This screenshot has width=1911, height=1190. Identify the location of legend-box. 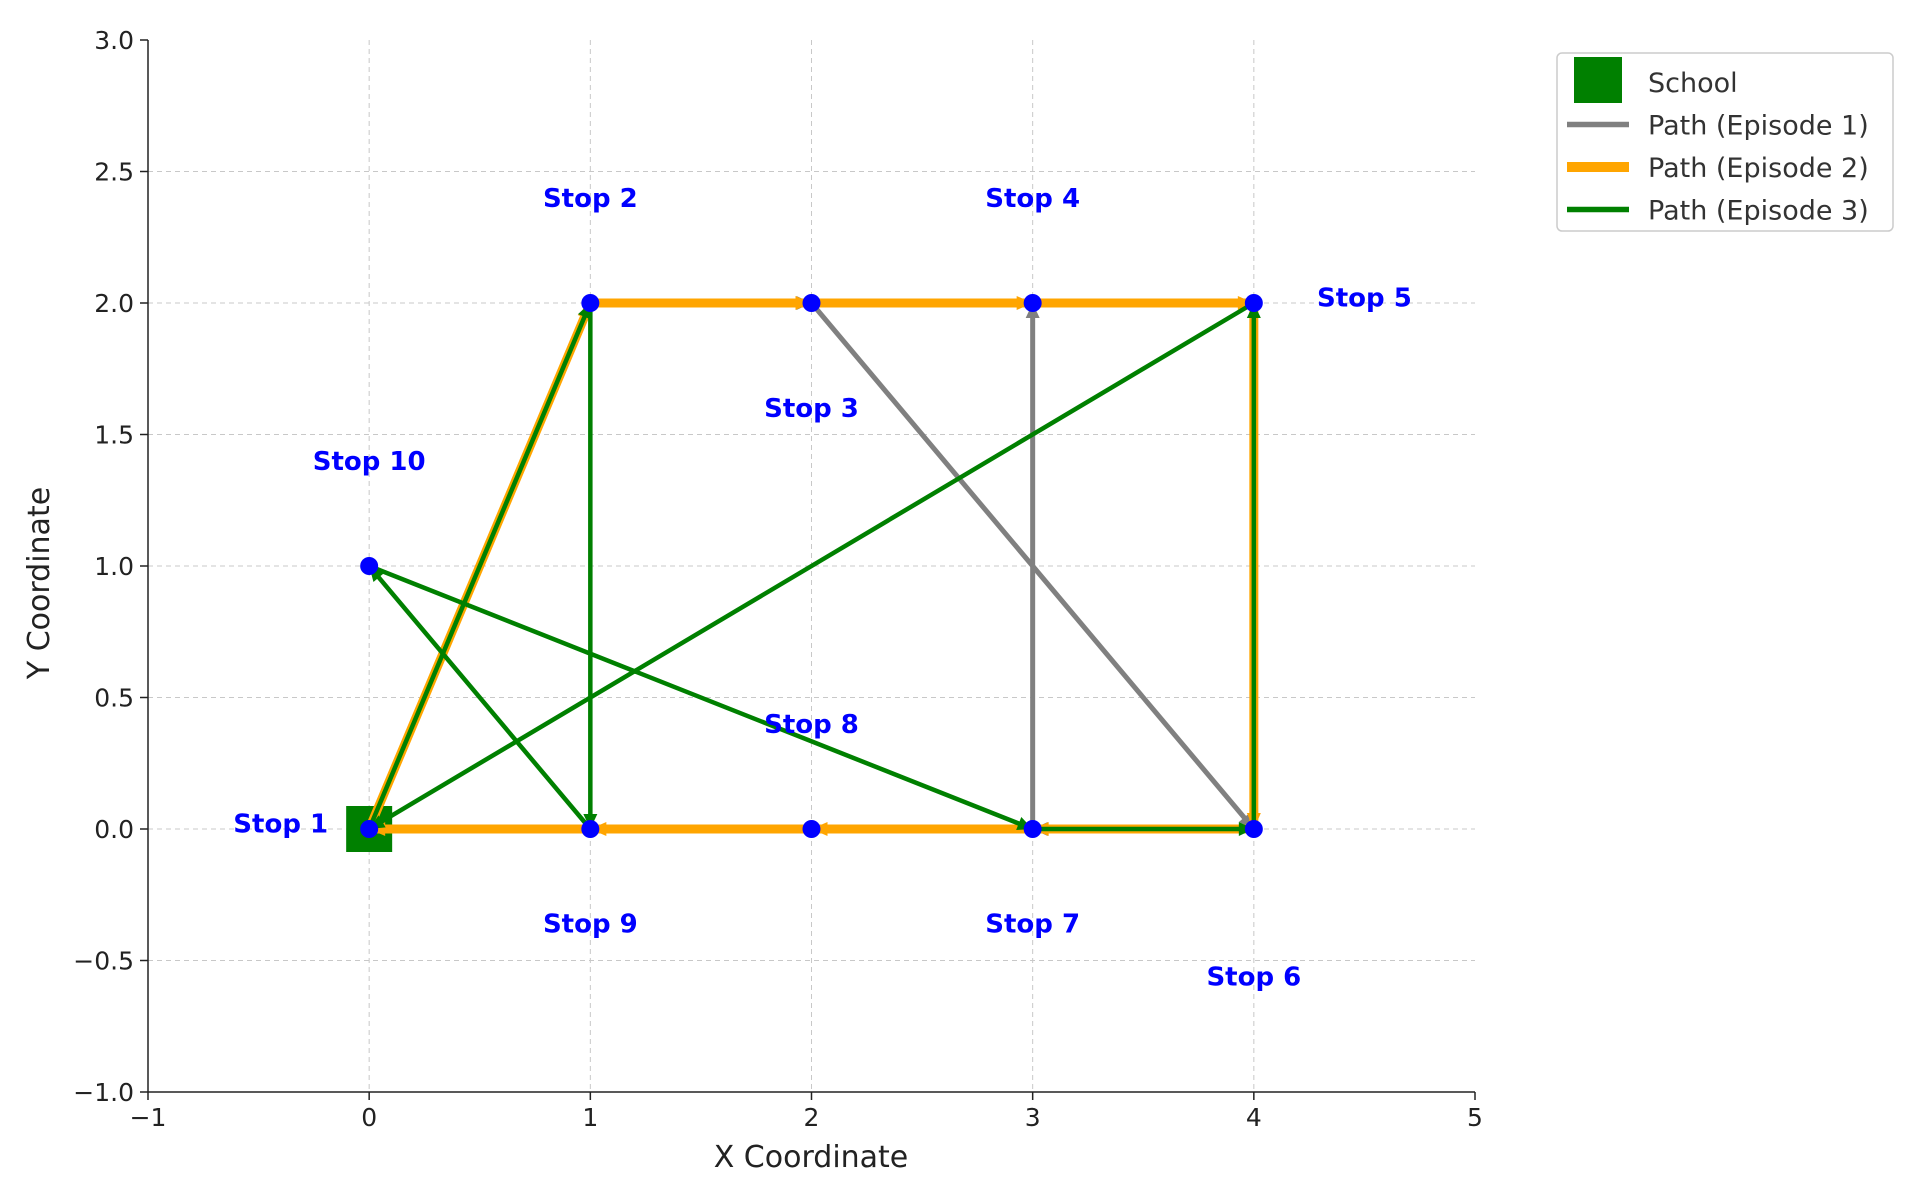
(1725, 142).